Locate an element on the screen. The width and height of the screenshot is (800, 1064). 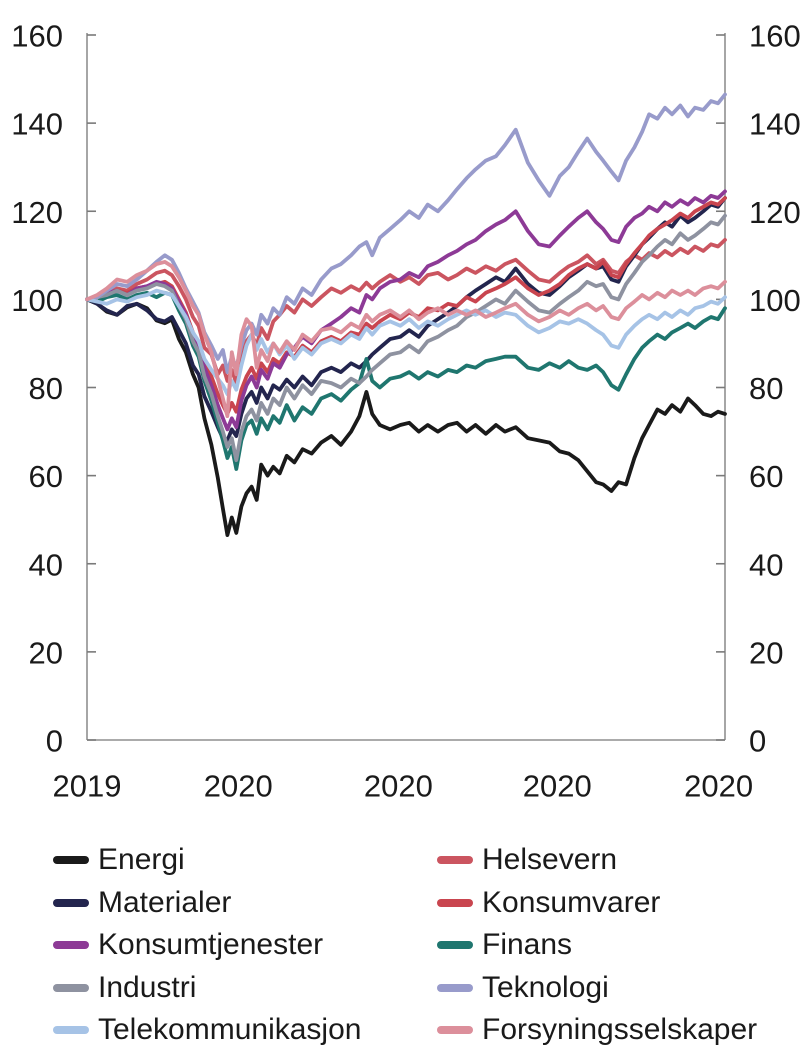
legend-label-materialer: Materialer is located at coordinates (165, 902).